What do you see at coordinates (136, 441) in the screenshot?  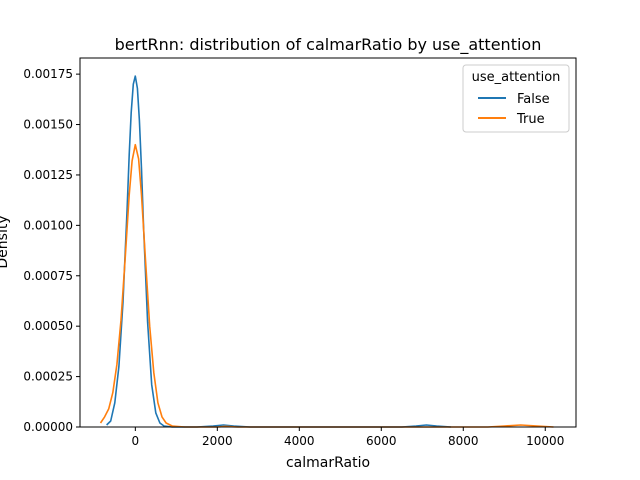 I see `x-tick-label: 0` at bounding box center [136, 441].